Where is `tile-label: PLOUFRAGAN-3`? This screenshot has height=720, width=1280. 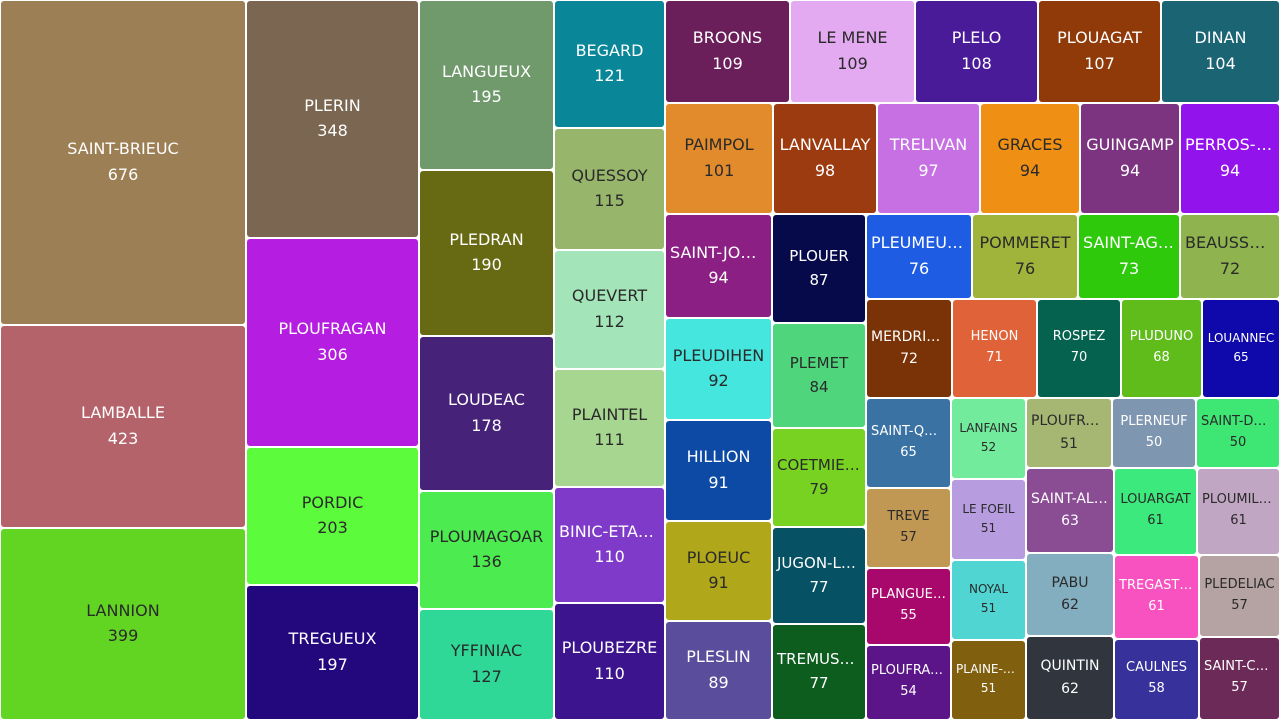
tile-label: PLOUFRAGAN-3 is located at coordinates (1071, 421).